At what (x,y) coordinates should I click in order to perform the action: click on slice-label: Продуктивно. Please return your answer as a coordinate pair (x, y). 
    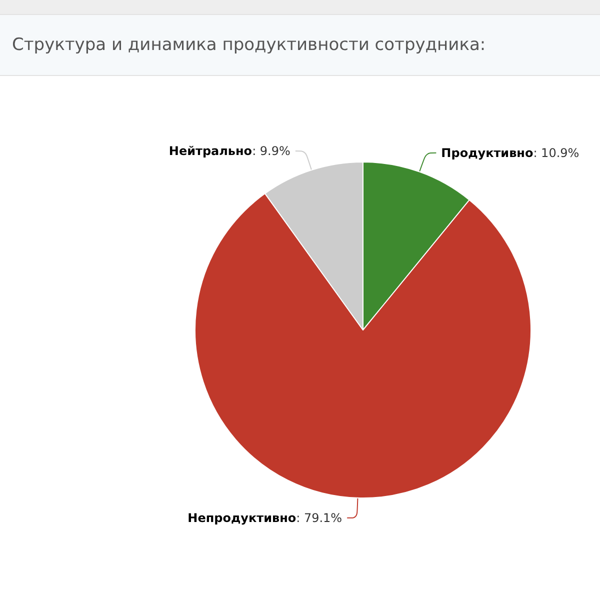
    Looking at the image, I should click on (487, 153).